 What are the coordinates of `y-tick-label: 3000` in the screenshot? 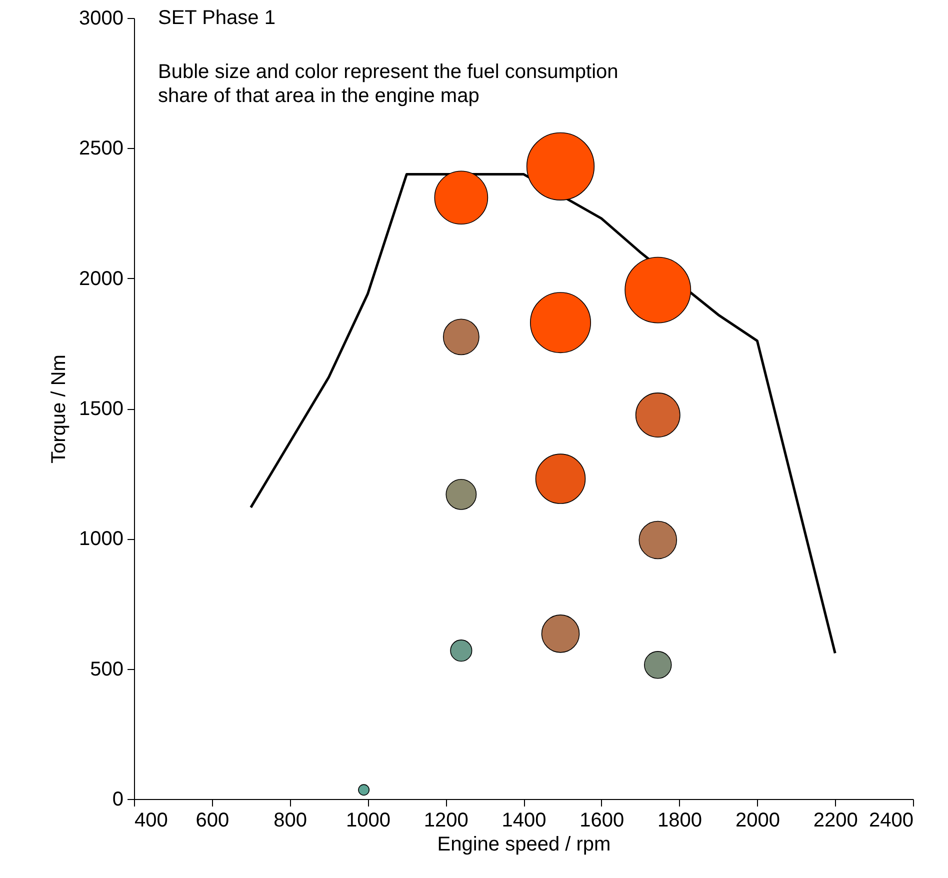 It's located at (101, 19).